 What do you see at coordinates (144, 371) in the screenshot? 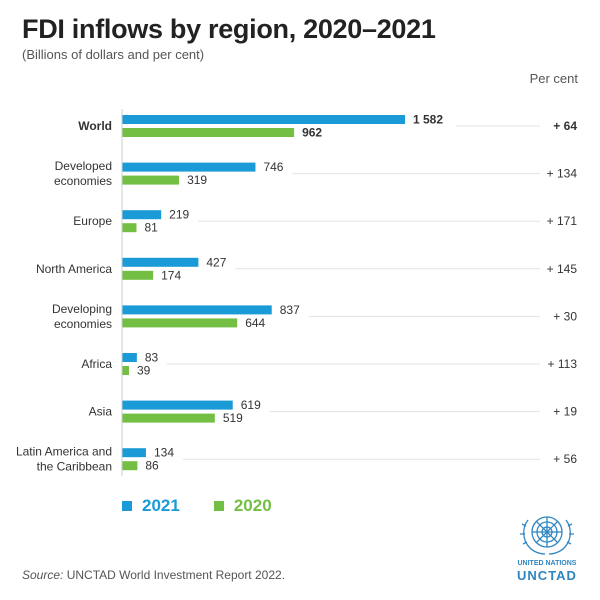
I see `value-label-2020: 39` at bounding box center [144, 371].